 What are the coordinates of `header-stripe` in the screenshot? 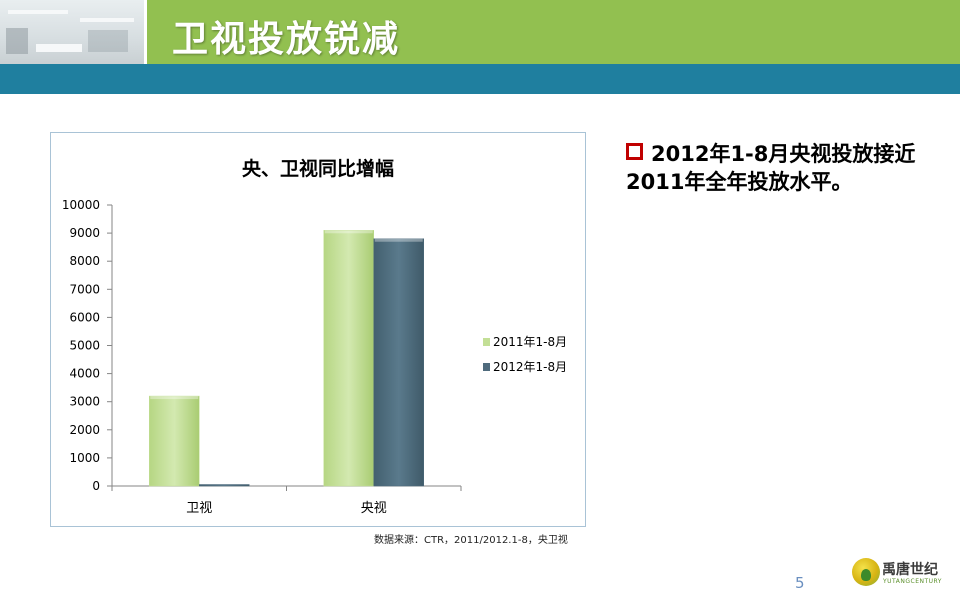 It's located at (480, 79).